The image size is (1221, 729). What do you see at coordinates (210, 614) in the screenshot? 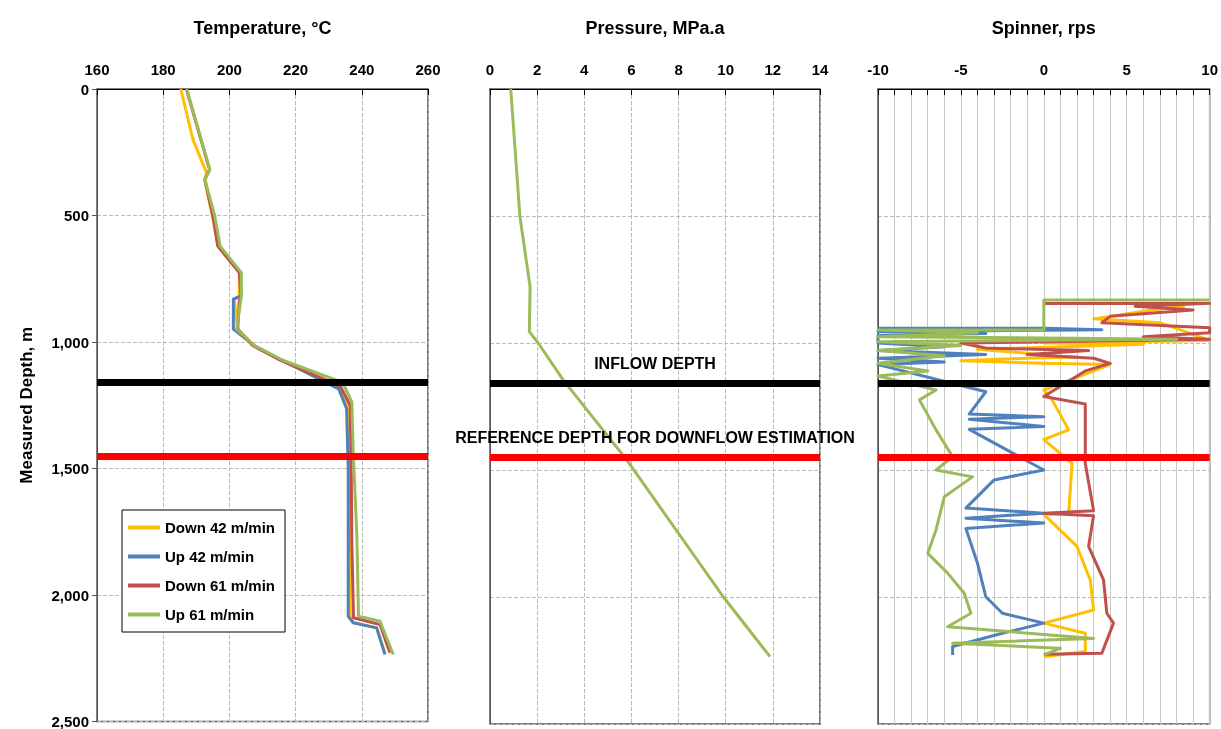
I see `legend-label: Up 61 m/min` at bounding box center [210, 614].